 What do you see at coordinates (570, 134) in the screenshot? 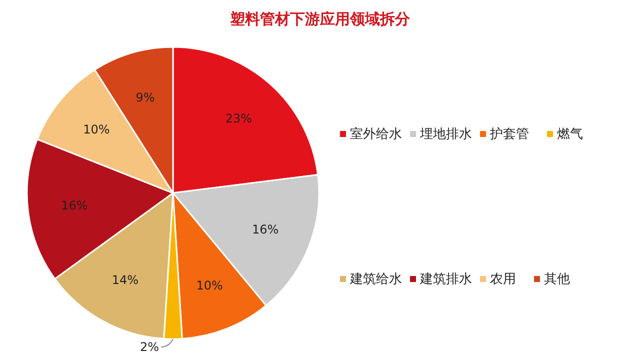
I see `legend-label: 燃气` at bounding box center [570, 134].